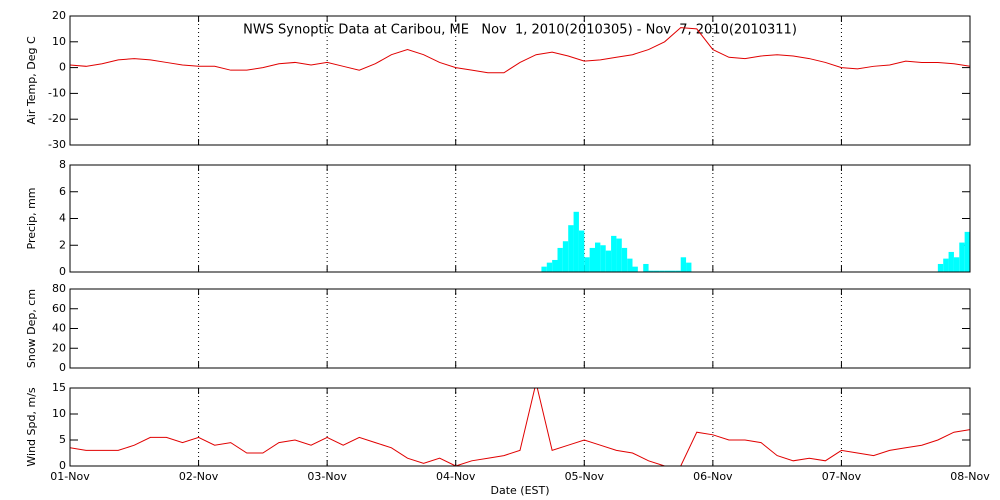  Describe the element at coordinates (62, 244) in the screenshot. I see `y-tick-label: 2` at that location.